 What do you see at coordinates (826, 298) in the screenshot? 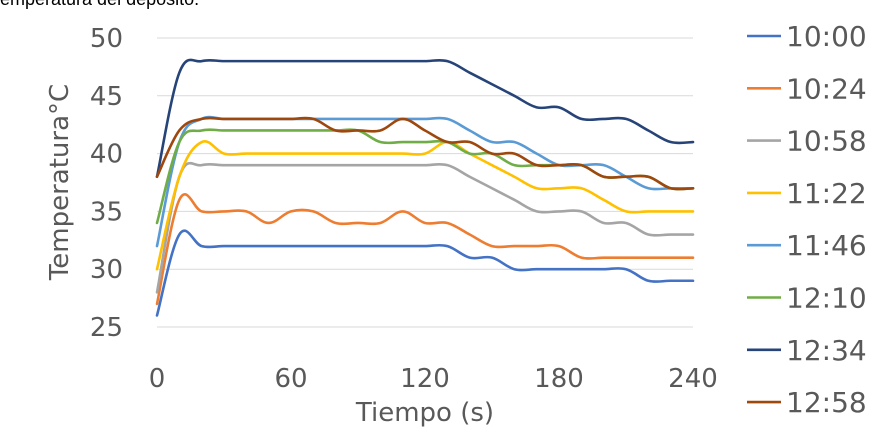
I see `legend-label: 12:10` at bounding box center [826, 298].